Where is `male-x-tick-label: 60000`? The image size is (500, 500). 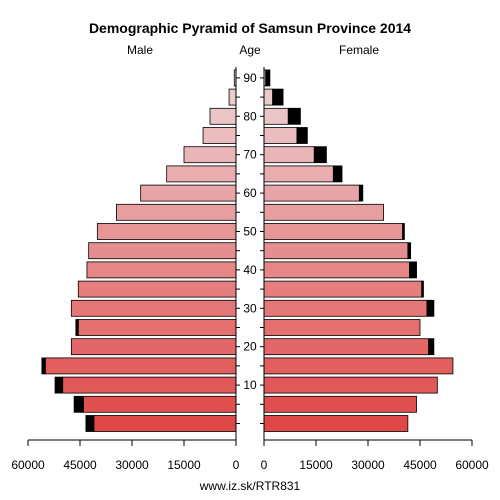 male-x-tick-label: 60000 is located at coordinates (28, 465).